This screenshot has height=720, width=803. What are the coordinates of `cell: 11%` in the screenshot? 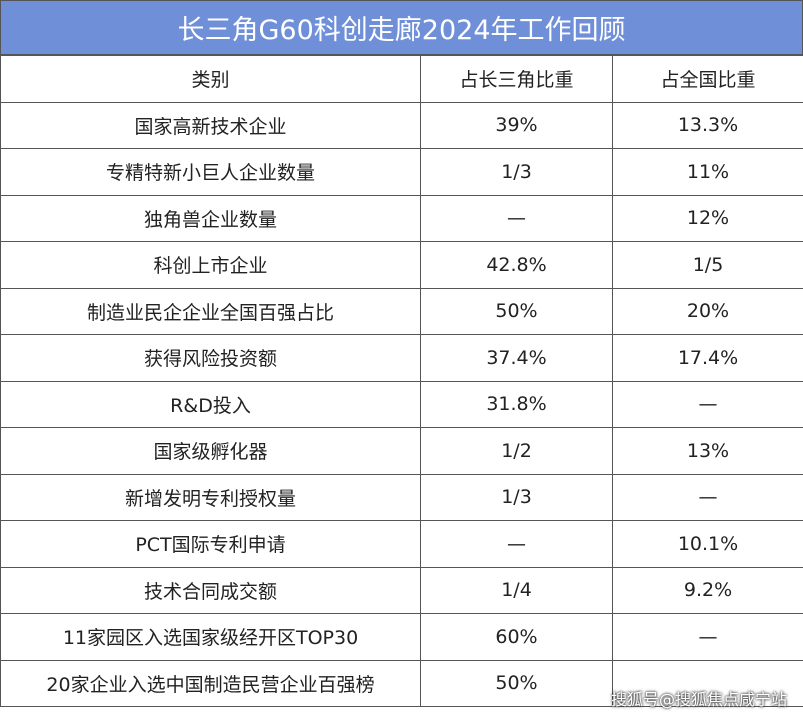 It's located at (707, 172).